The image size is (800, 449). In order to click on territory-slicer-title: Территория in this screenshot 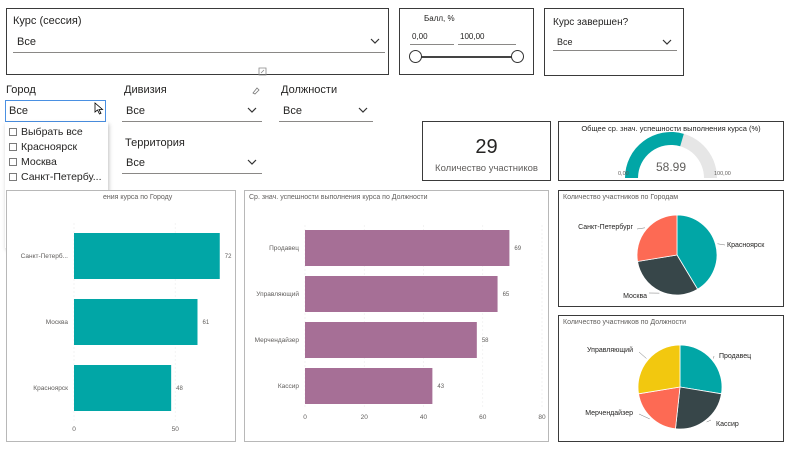, I will do `click(155, 143)`.